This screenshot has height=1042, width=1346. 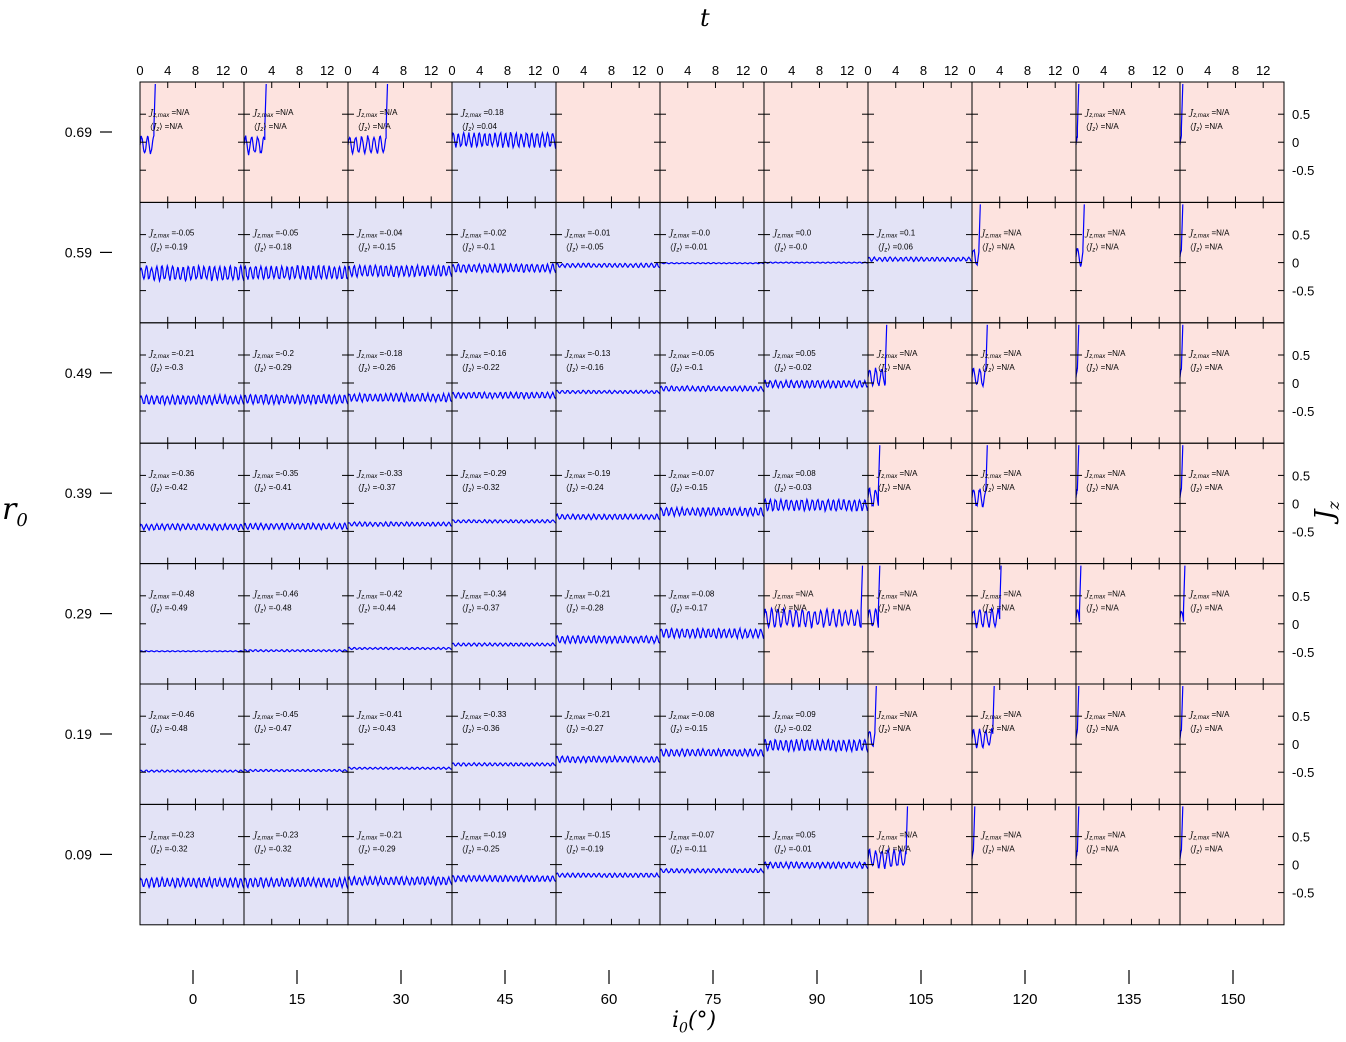 What do you see at coordinates (687, 368) in the screenshot?
I see `jzavg-annotation: ⟨Jz⟩ =-0.1` at bounding box center [687, 368].